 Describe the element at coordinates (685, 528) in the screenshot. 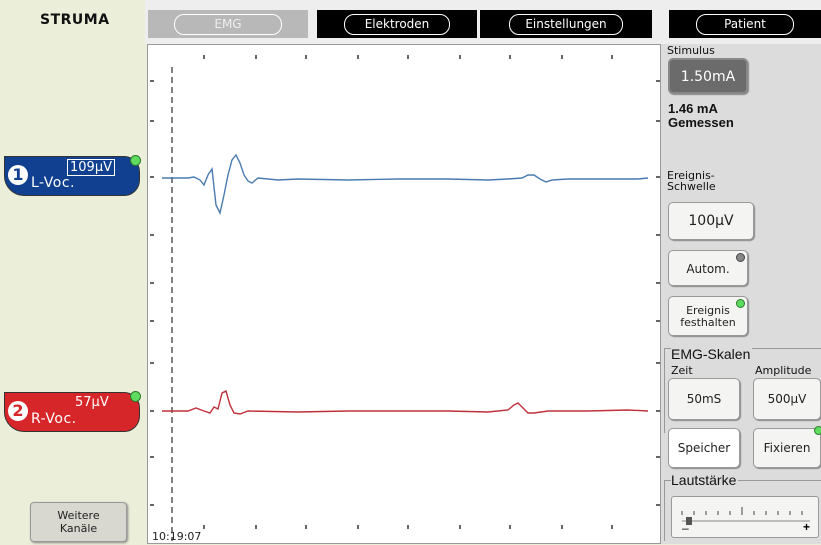

I see `volume-min-icon: –` at that location.